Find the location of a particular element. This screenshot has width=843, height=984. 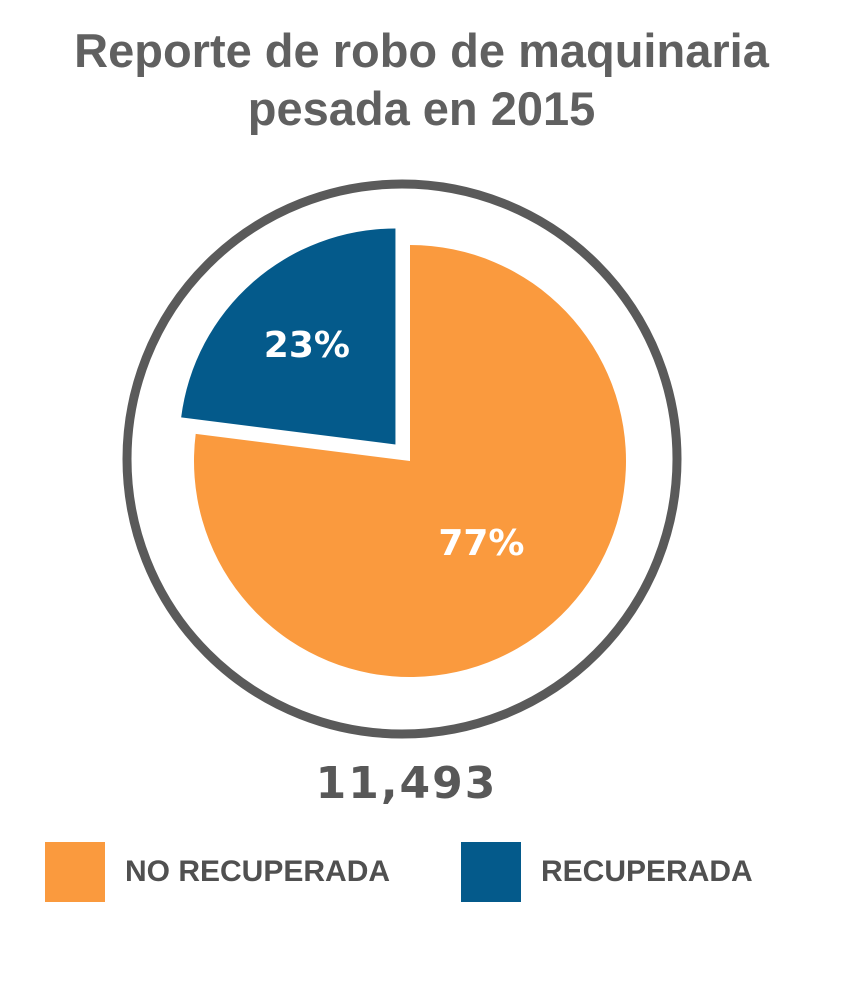

slice-label-no-recuperada: 77% is located at coordinates (481, 543).